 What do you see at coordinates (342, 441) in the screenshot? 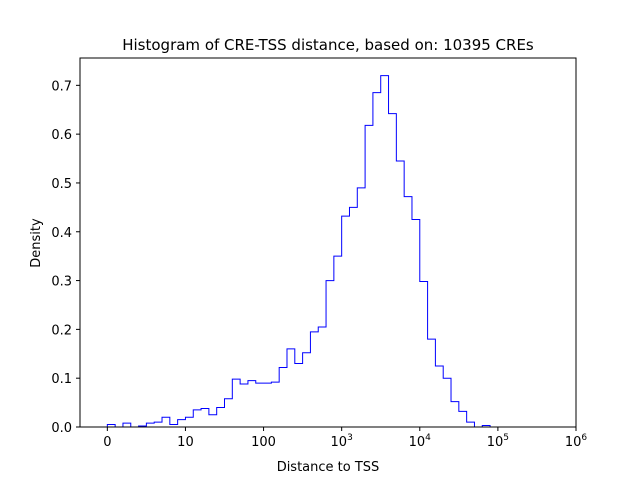
I see `x-tick-label: 10³` at bounding box center [342, 441].